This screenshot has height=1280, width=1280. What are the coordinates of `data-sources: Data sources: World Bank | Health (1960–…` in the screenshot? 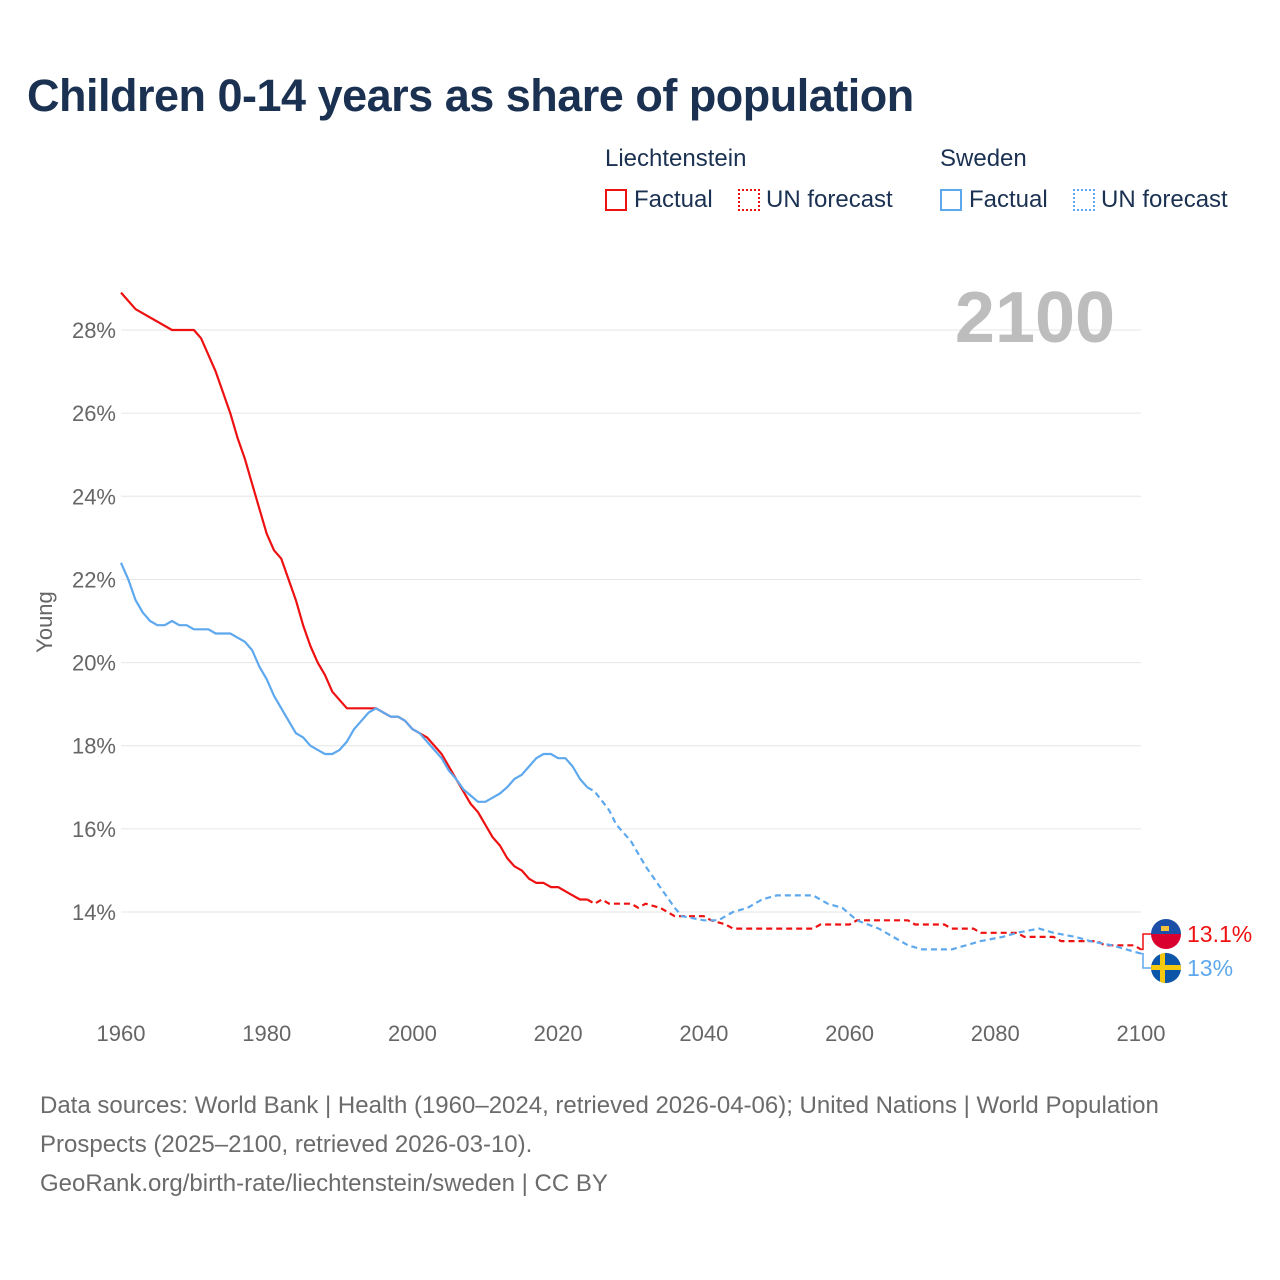 It's located at (599, 1125).